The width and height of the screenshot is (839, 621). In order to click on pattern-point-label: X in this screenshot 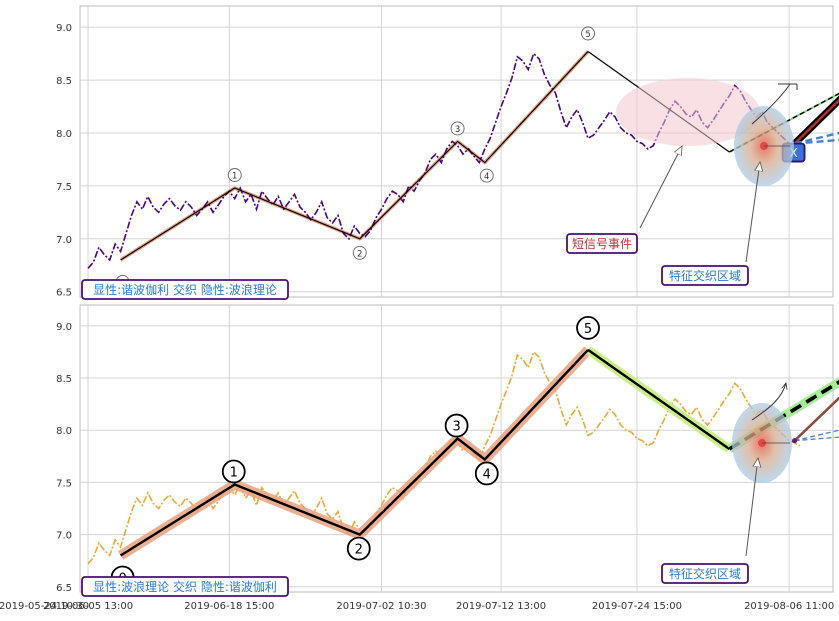, I will do `click(793, 153)`.